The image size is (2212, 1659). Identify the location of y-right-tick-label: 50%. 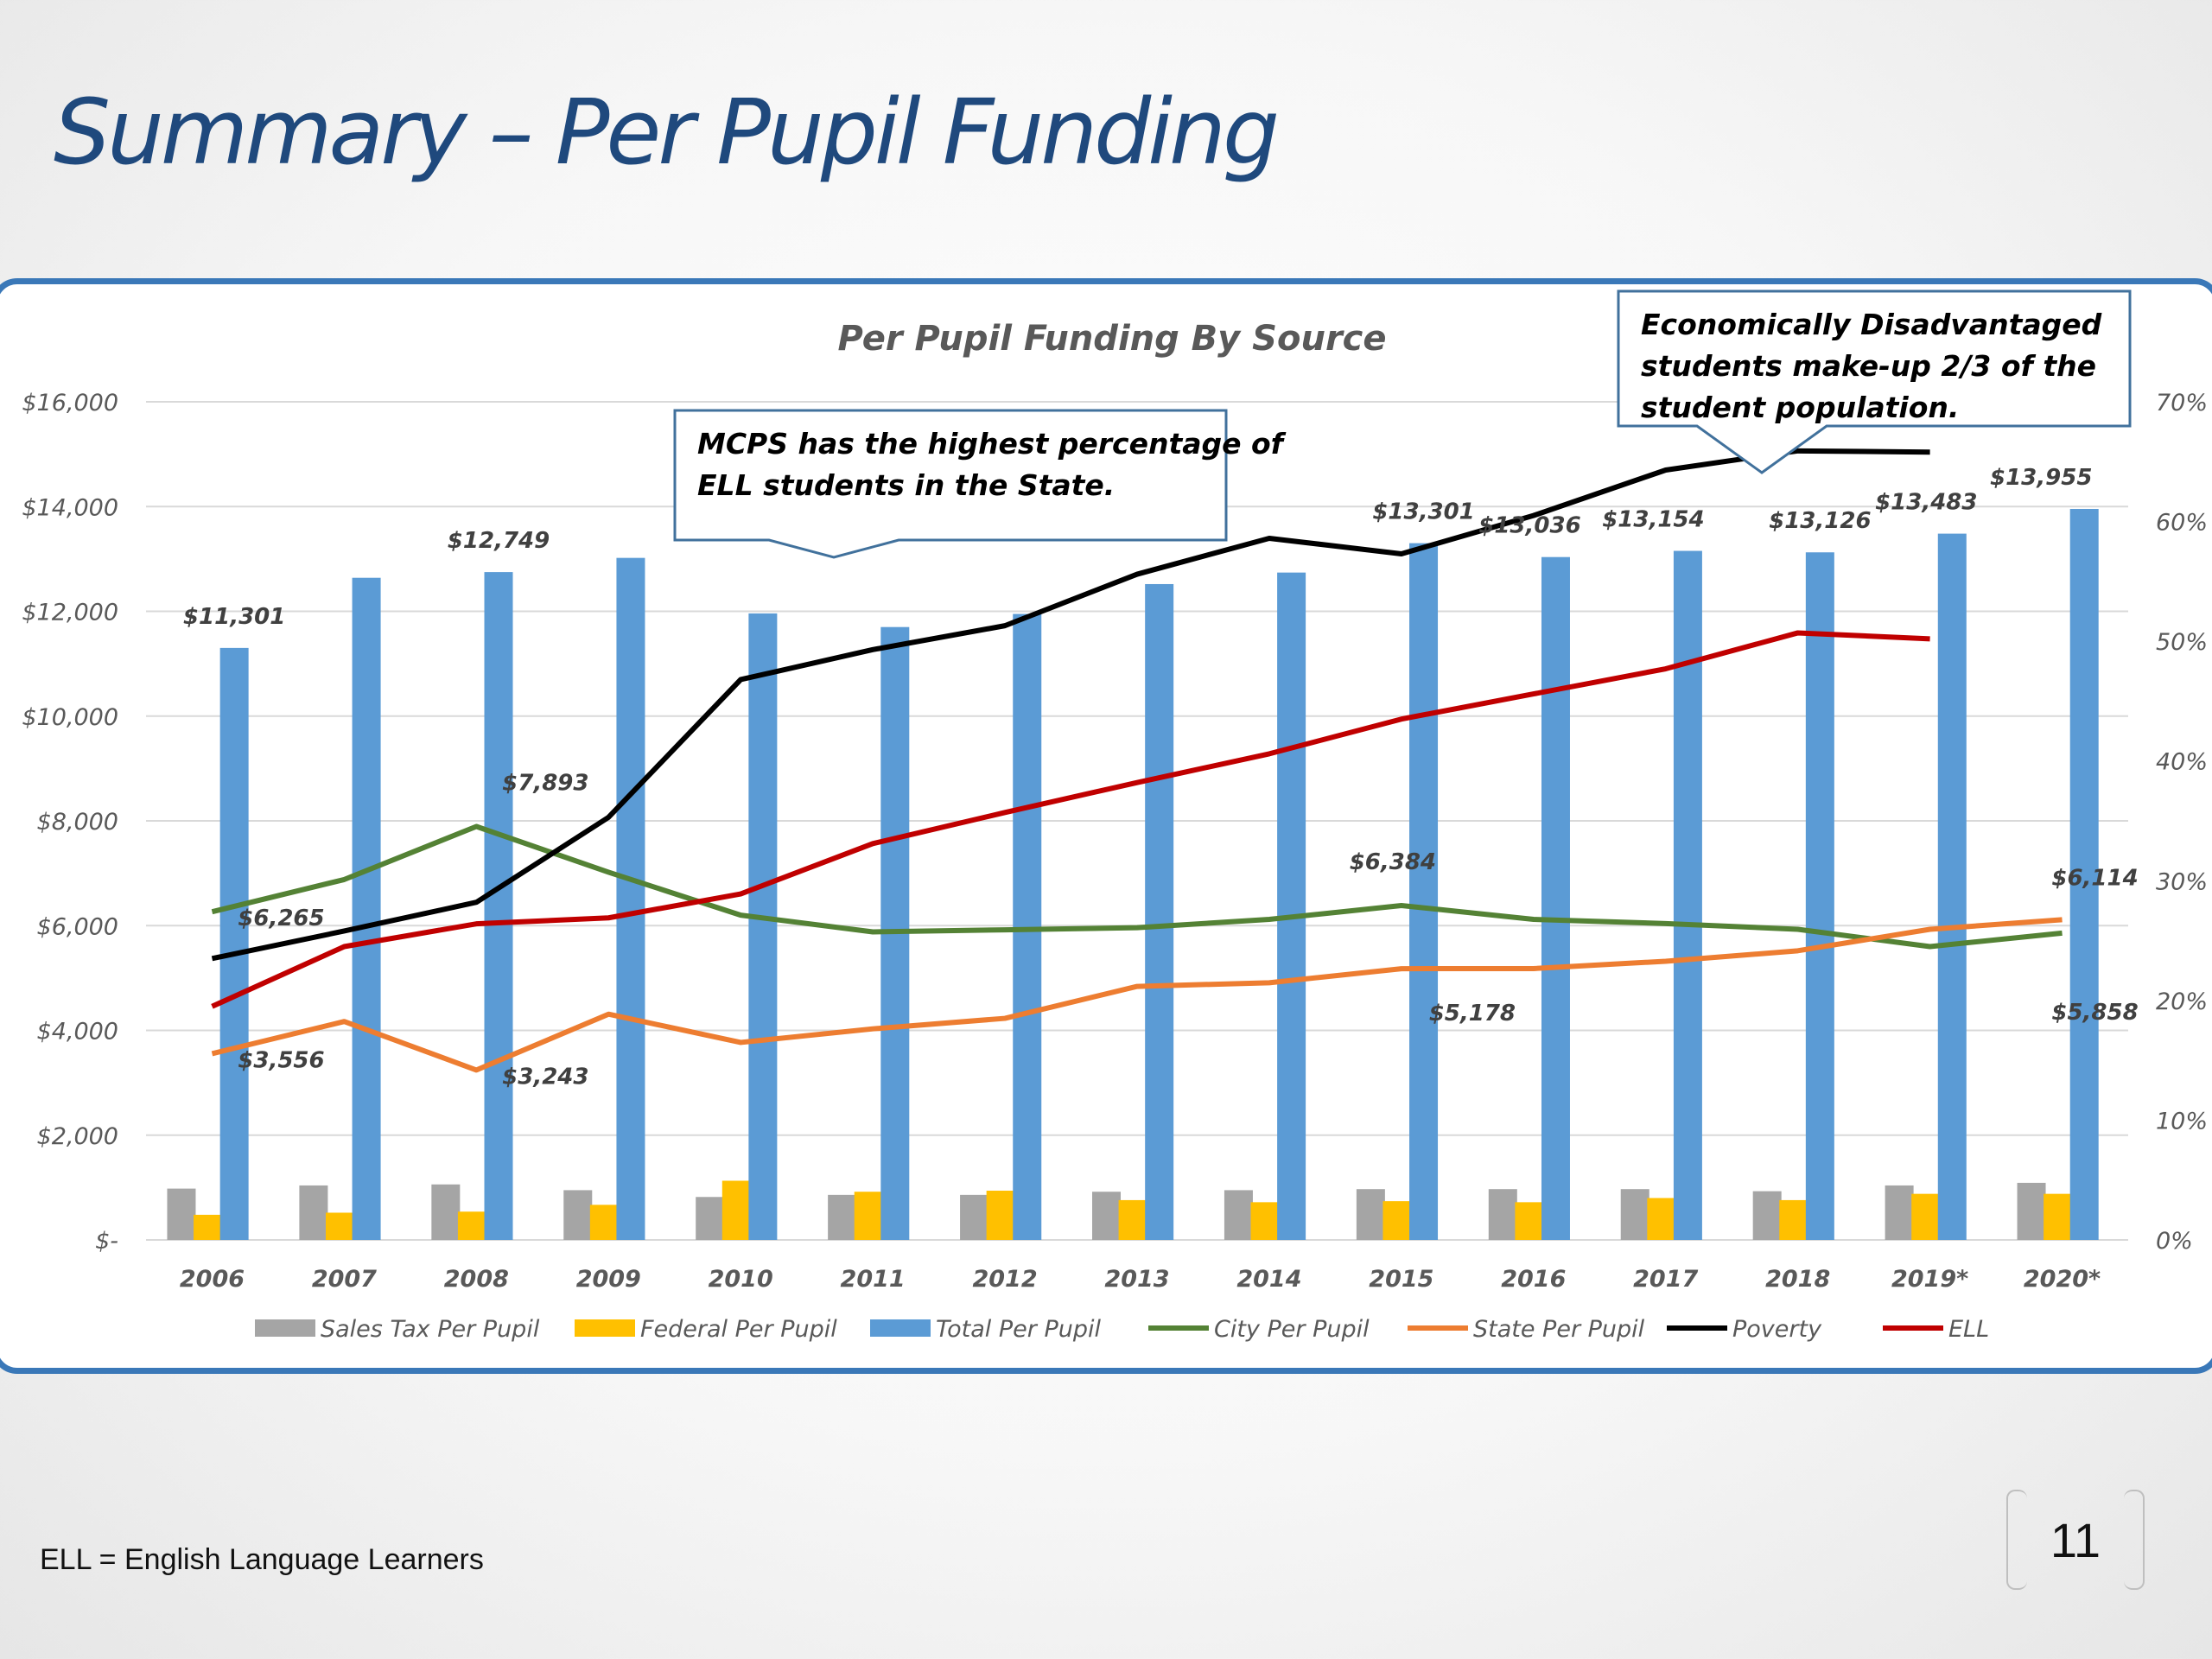
(2182, 642).